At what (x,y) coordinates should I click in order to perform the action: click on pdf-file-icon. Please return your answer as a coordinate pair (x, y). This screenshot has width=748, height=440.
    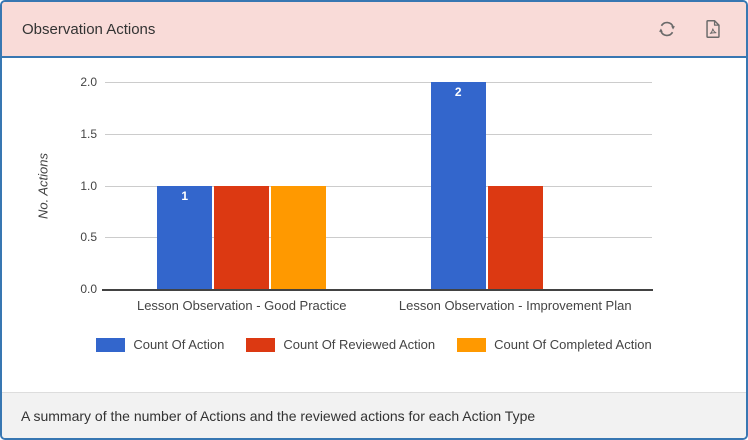
    Looking at the image, I should click on (713, 29).